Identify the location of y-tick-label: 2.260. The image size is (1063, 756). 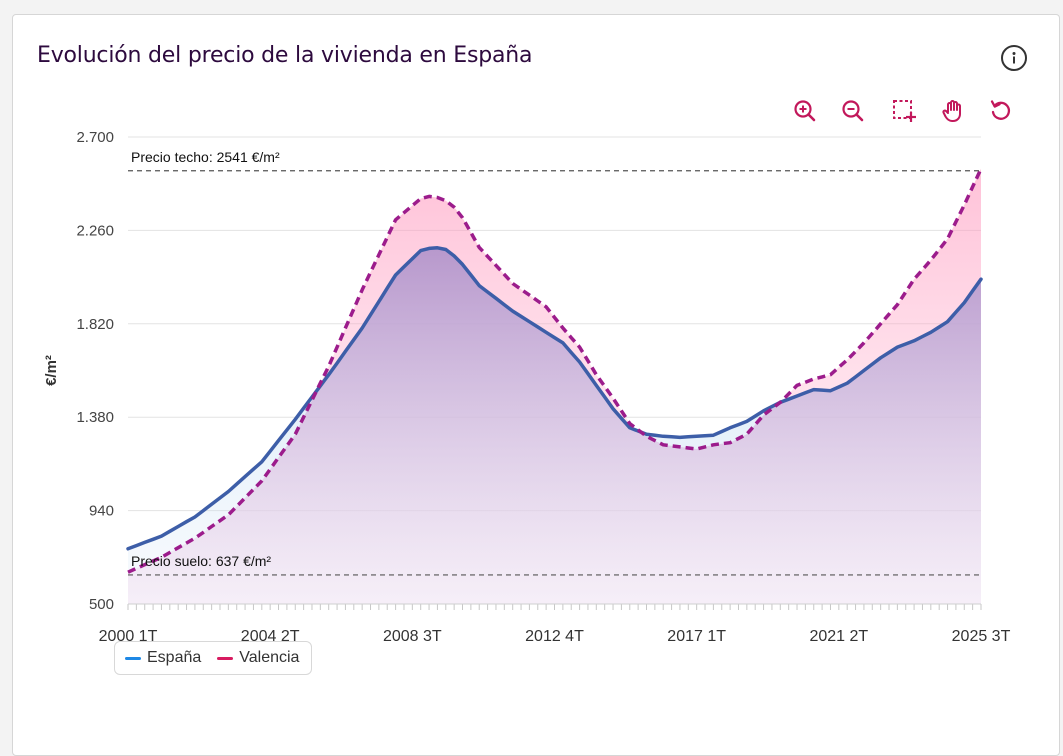
(95, 230).